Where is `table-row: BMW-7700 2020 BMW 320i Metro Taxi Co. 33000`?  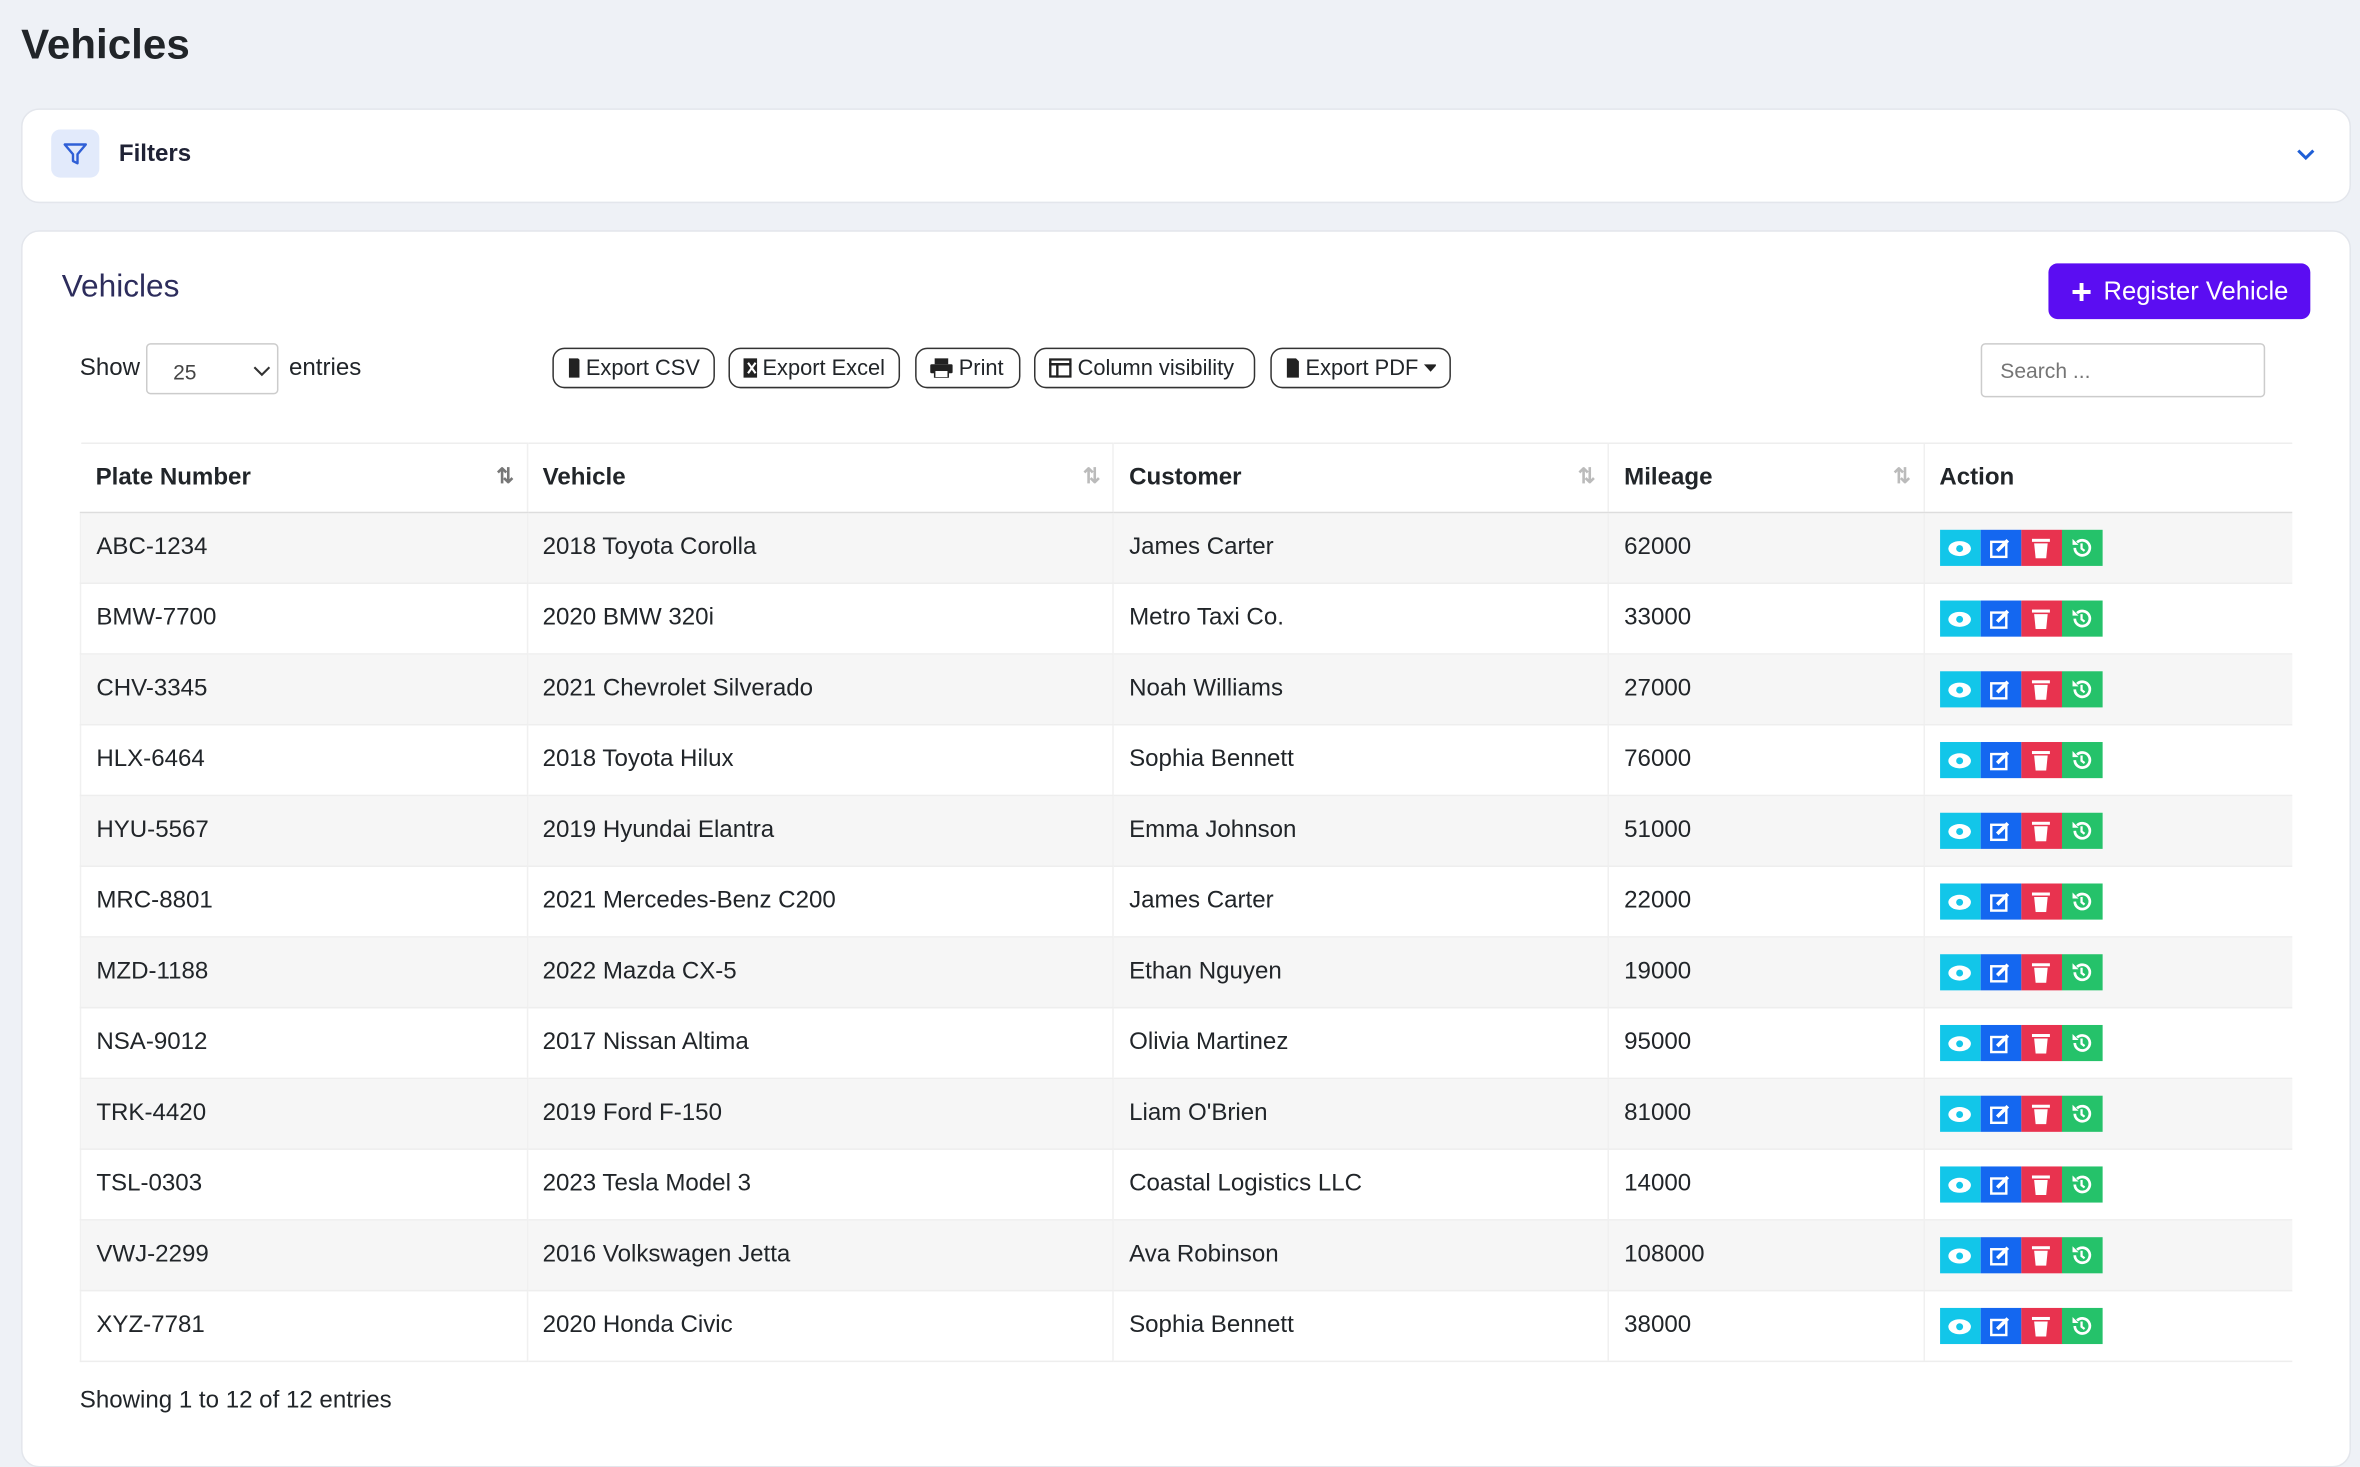 table-row: BMW-7700 2020 BMW 320i Metro Taxi Co. 33000 is located at coordinates (1186, 619).